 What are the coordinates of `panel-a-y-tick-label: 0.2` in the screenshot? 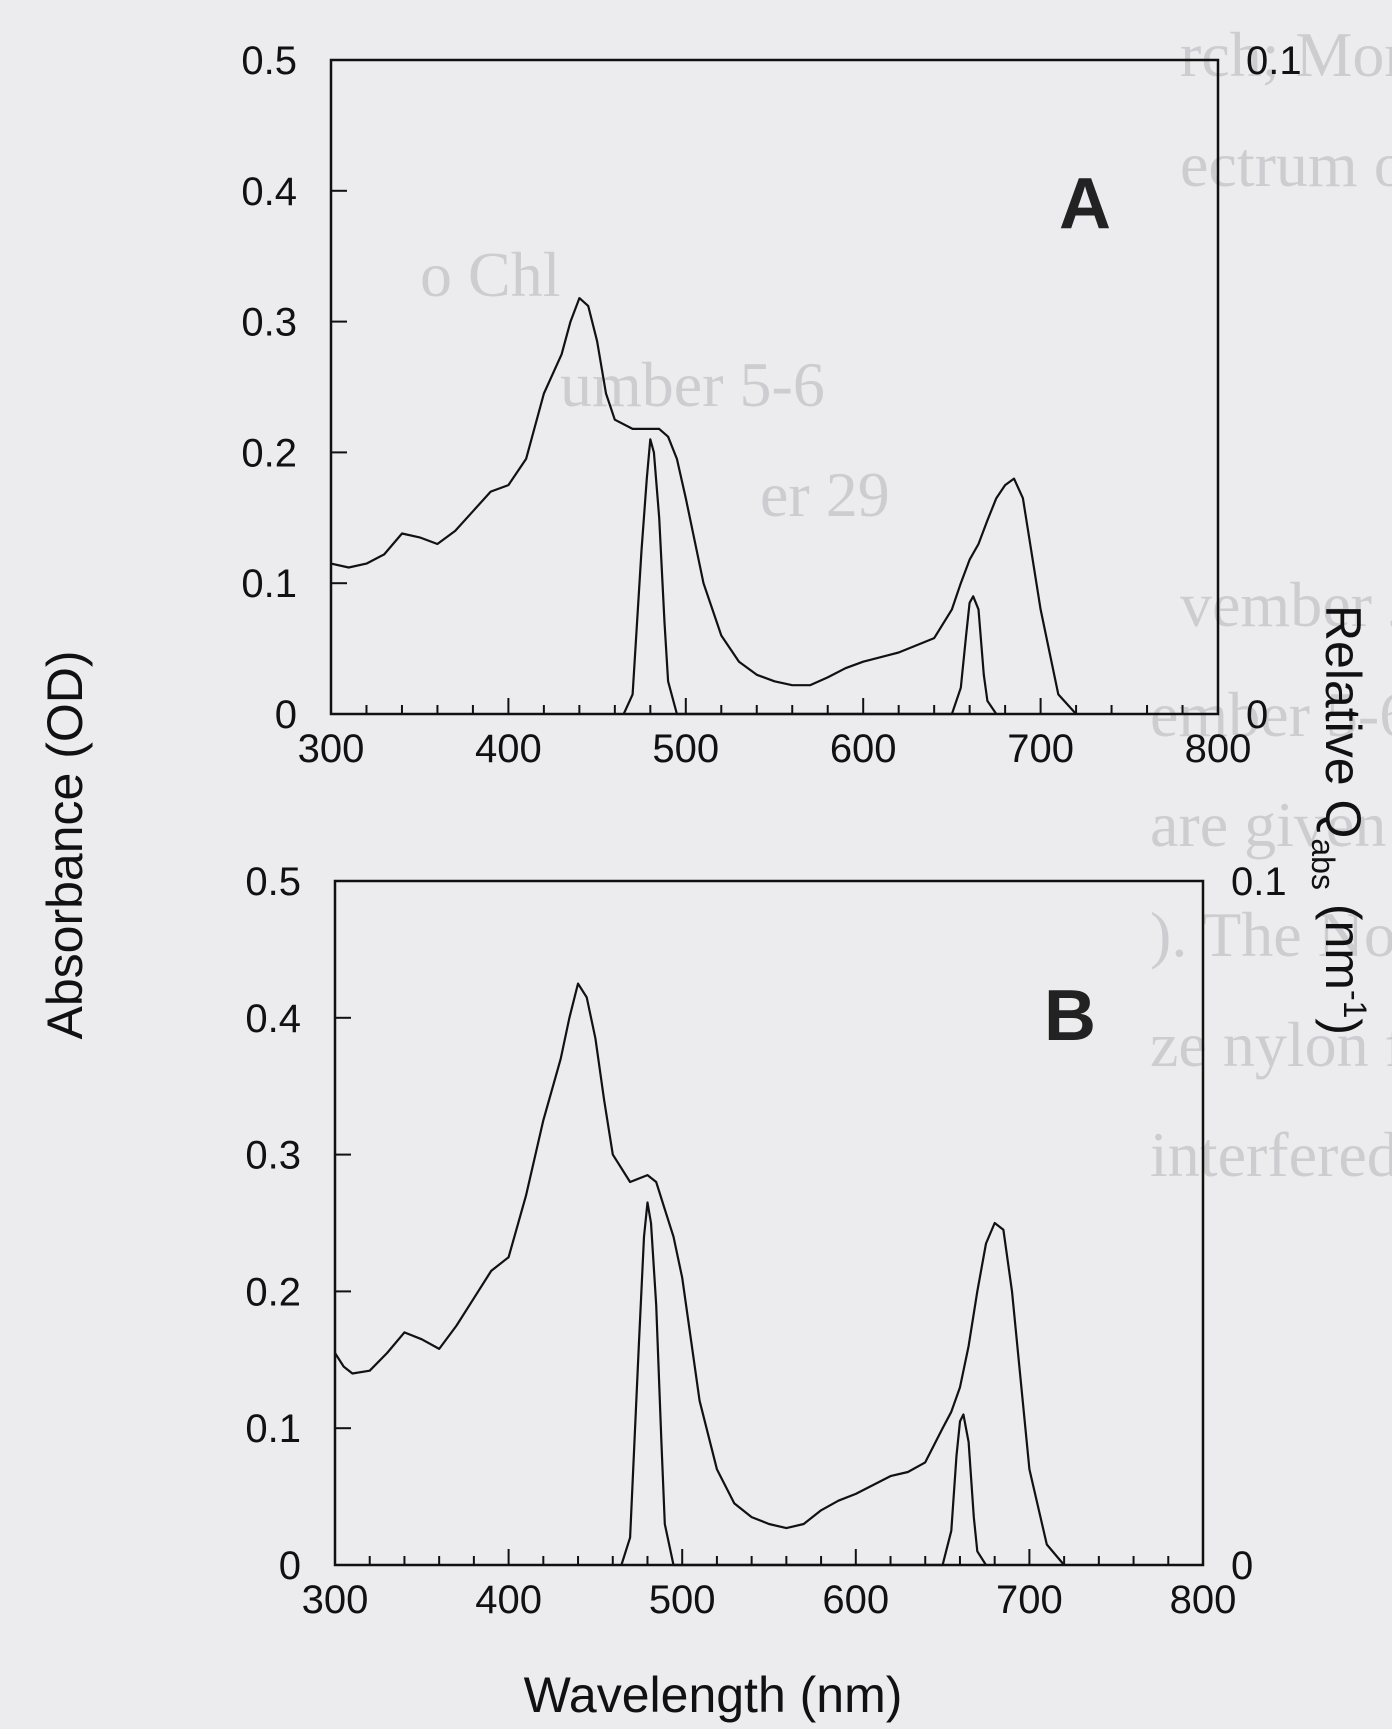 It's located at (269, 453).